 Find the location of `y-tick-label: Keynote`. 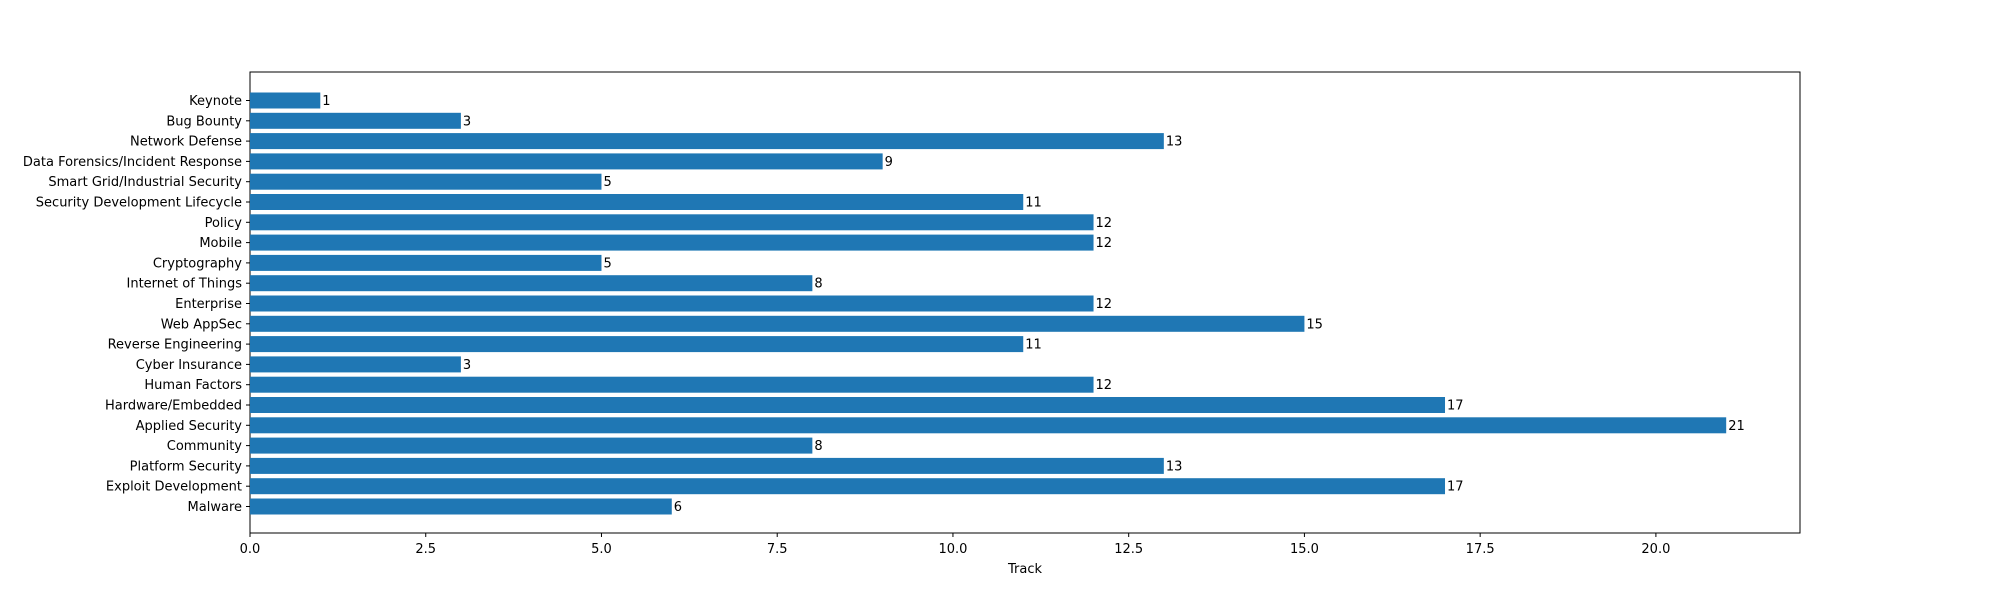

y-tick-label: Keynote is located at coordinates (215, 101).